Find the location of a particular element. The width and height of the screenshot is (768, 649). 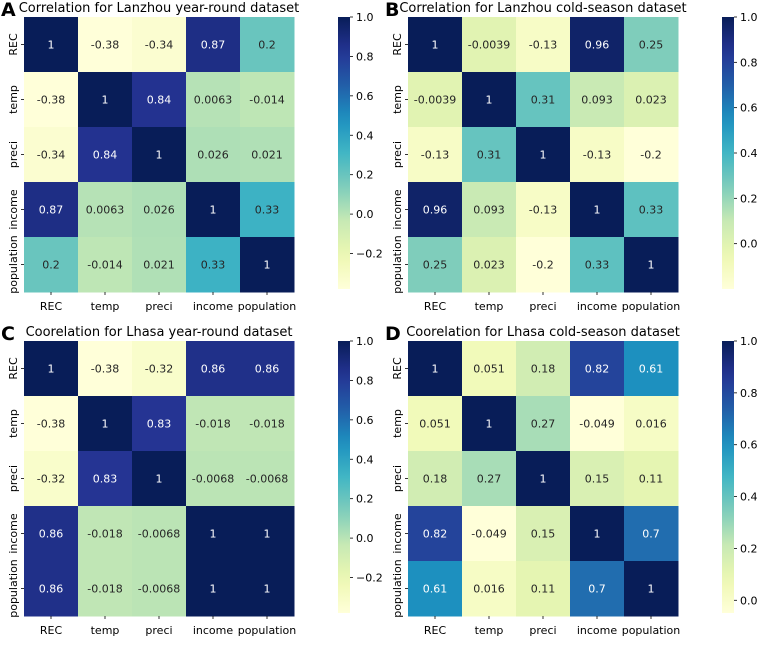

colorbar-tick-label: 0.2 is located at coordinates (365, 175).